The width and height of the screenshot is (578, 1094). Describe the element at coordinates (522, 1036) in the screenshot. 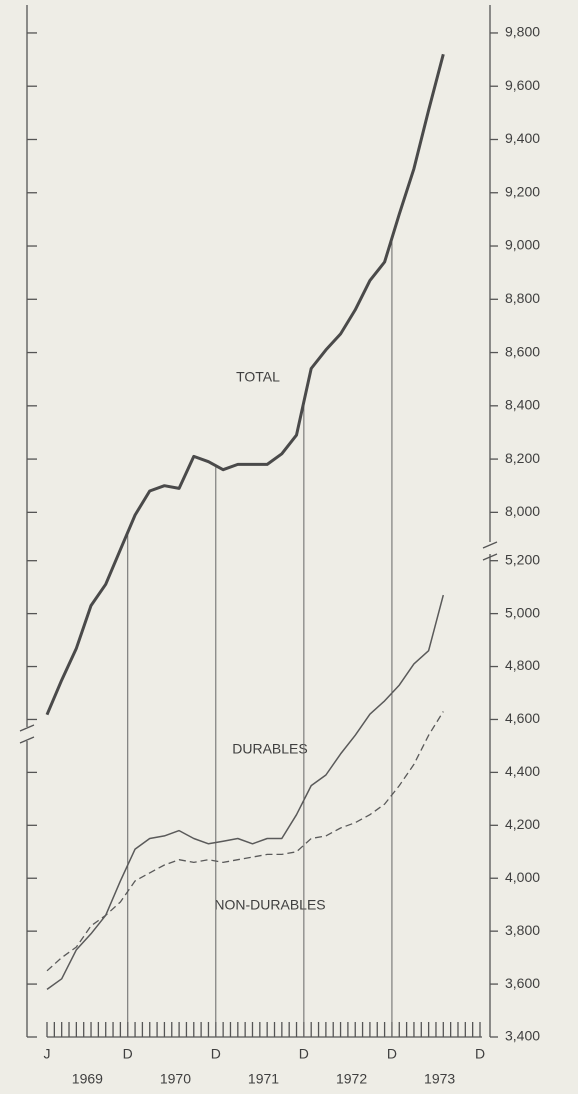

I see `y-tick-label: 3,400` at that location.